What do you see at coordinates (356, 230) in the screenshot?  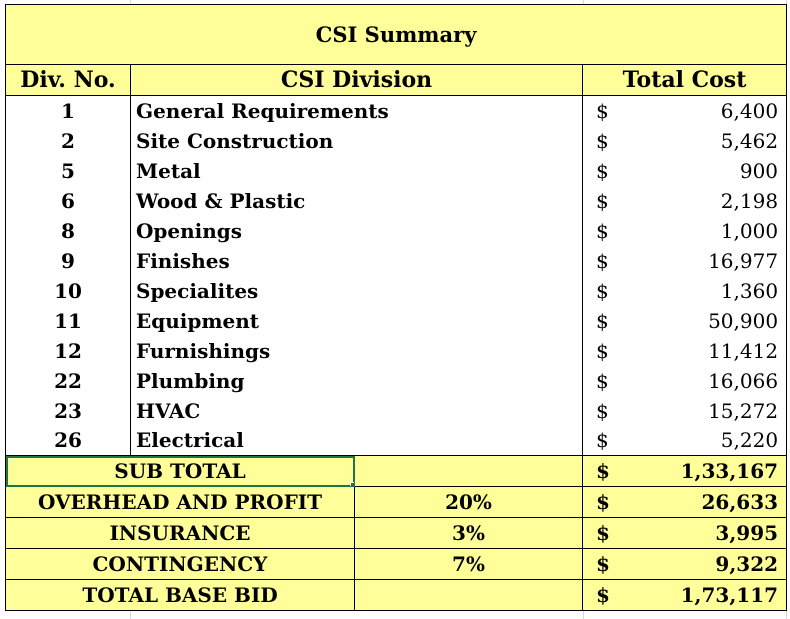 I see `division-name-cell: Openings` at bounding box center [356, 230].